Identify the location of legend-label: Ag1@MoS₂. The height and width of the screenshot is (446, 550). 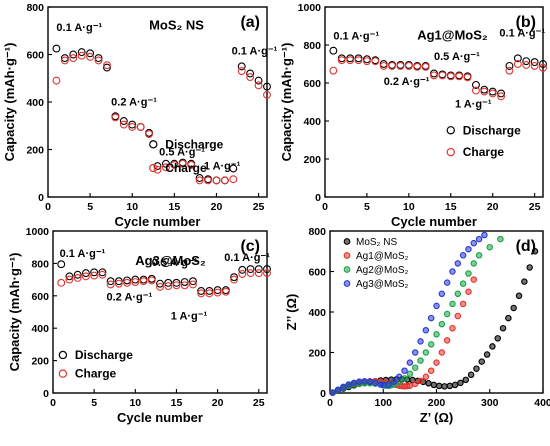
(382, 256).